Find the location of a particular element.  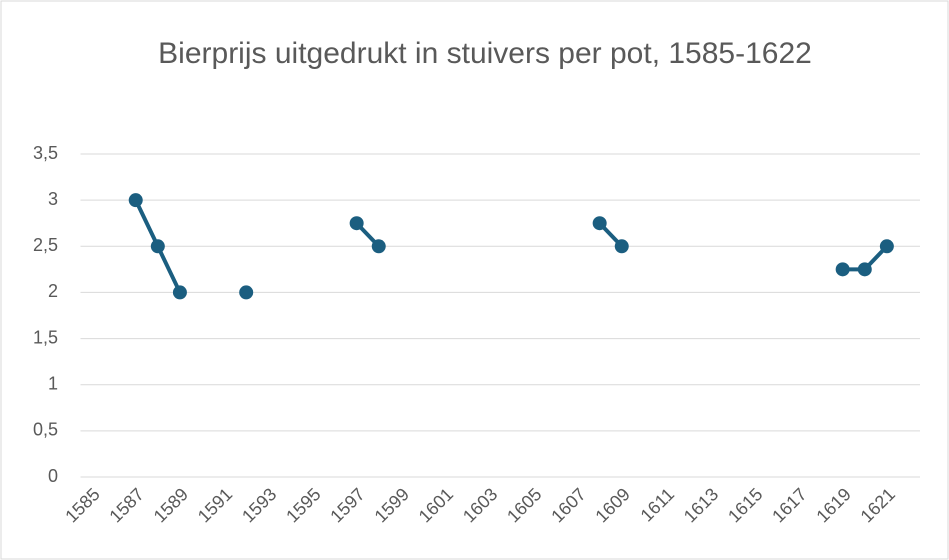

x-tick-label: 1599 is located at coordinates (392, 505).